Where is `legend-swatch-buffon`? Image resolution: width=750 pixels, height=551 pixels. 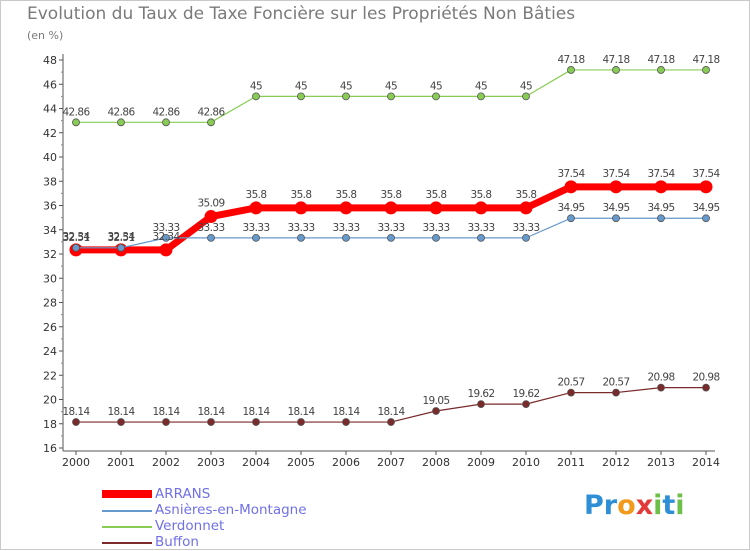 legend-swatch-buffon is located at coordinates (127, 543).